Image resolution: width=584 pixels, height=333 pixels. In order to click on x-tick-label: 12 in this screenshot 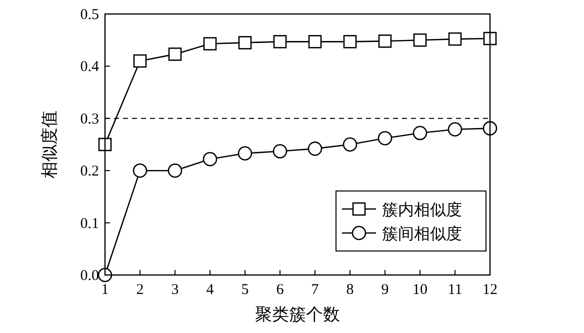, I will do `click(490, 290)`.